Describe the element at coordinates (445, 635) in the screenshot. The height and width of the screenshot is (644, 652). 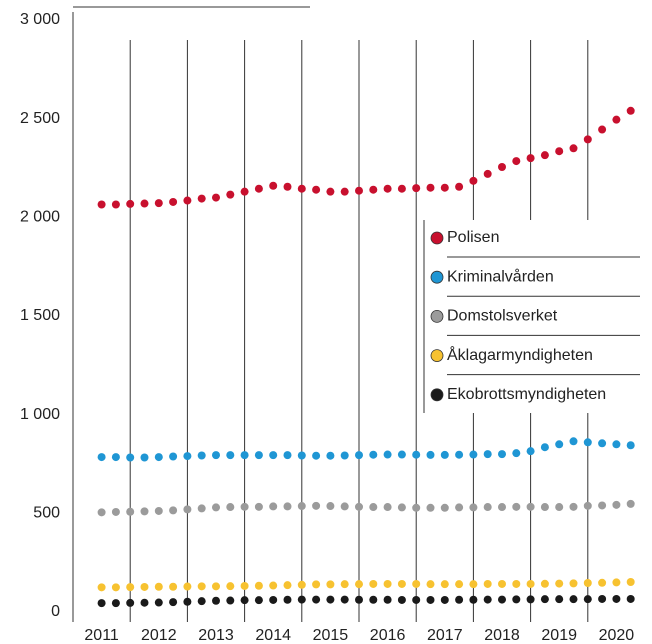
I see `x-tick-label: 2017` at that location.